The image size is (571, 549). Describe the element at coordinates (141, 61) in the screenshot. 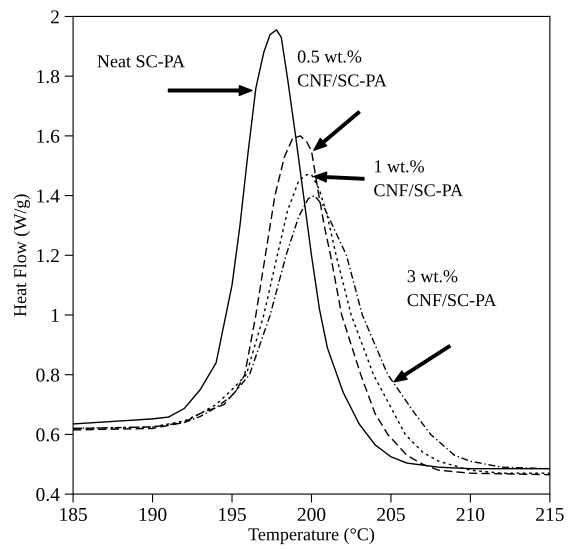

I see `annotation: Neat SC-PA` at that location.